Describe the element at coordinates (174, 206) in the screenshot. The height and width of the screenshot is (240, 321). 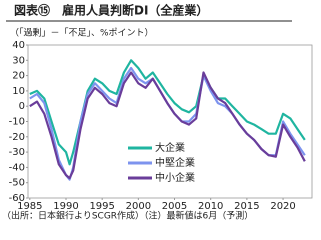
I see `x-tick-label: 2005` at that location.